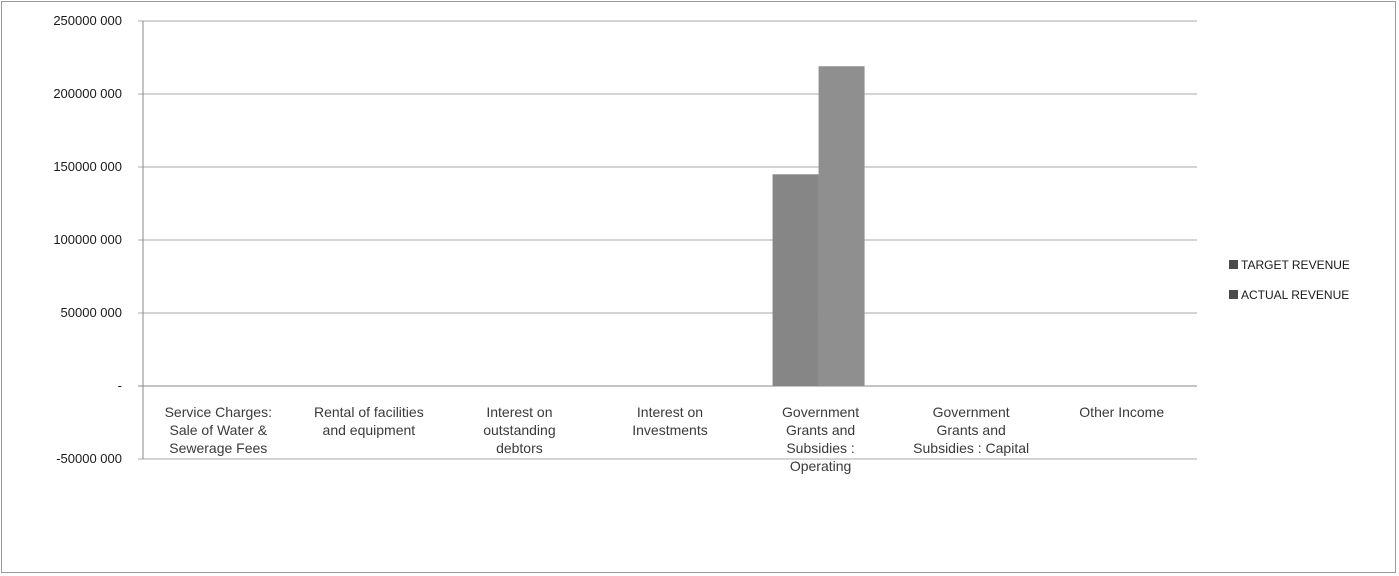  I want to click on legend-label: TARGET REVENUE, so click(1295, 265).